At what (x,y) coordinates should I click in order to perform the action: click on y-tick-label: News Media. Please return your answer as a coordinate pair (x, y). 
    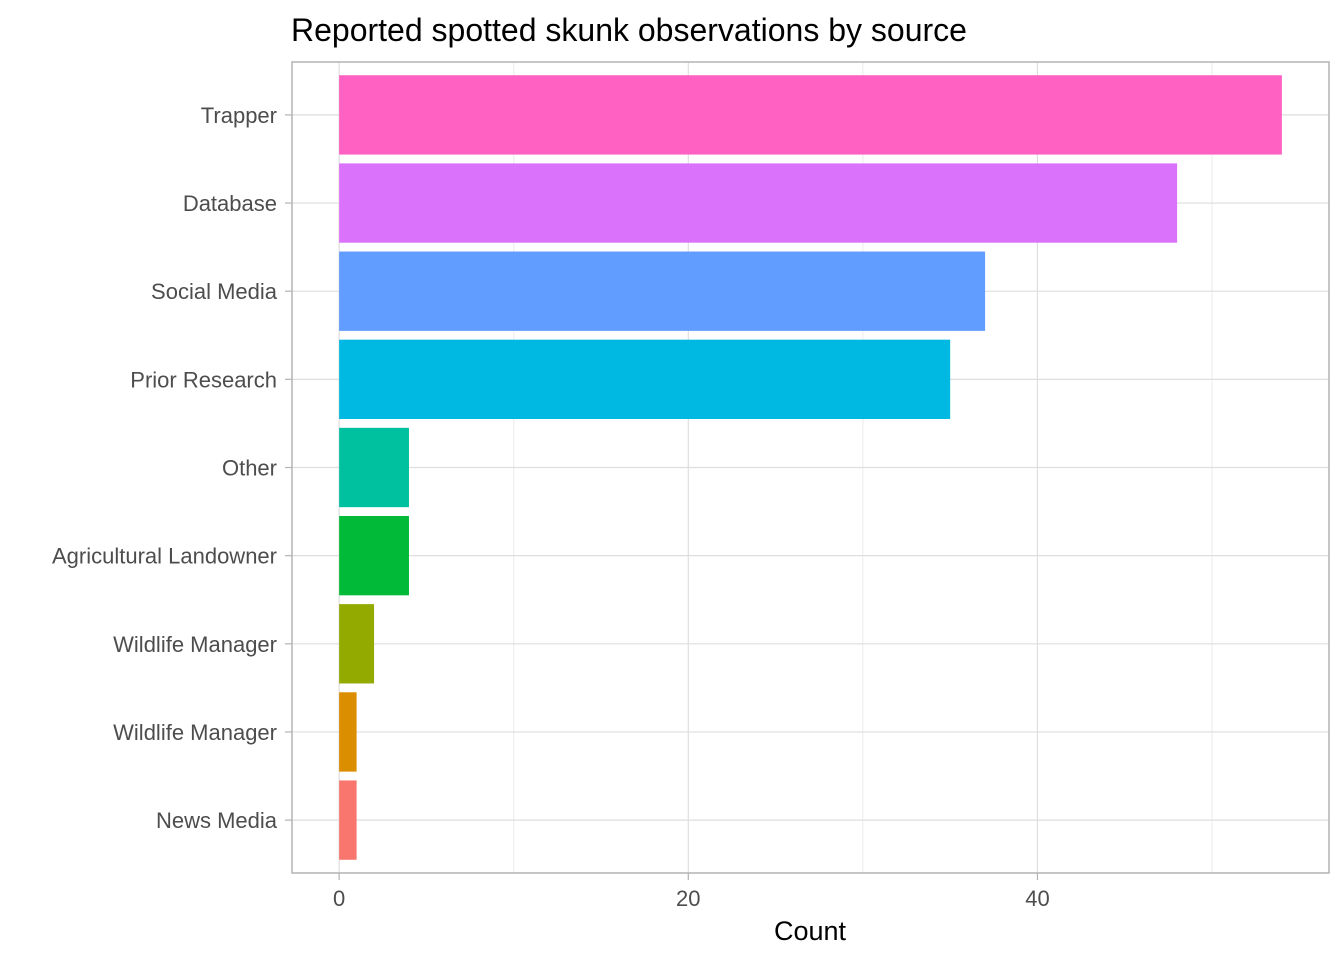
    Looking at the image, I should click on (217, 820).